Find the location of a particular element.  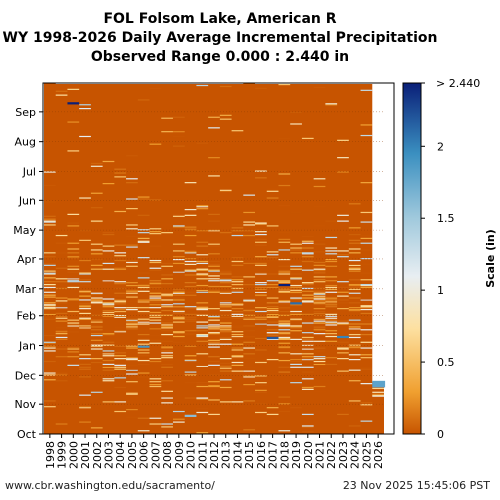

y-tick-label: May is located at coordinates (24, 230).